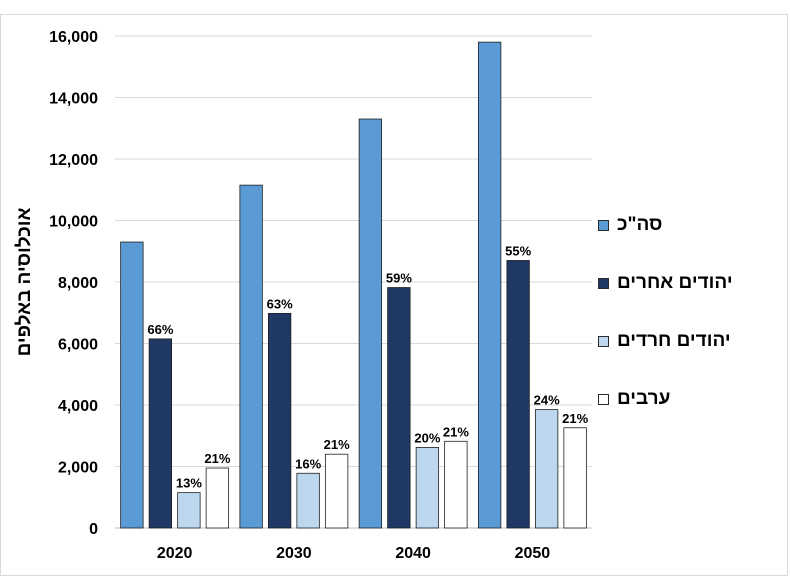  What do you see at coordinates (78, 283) in the screenshot?
I see `y-tick-label: 8,000` at bounding box center [78, 283].